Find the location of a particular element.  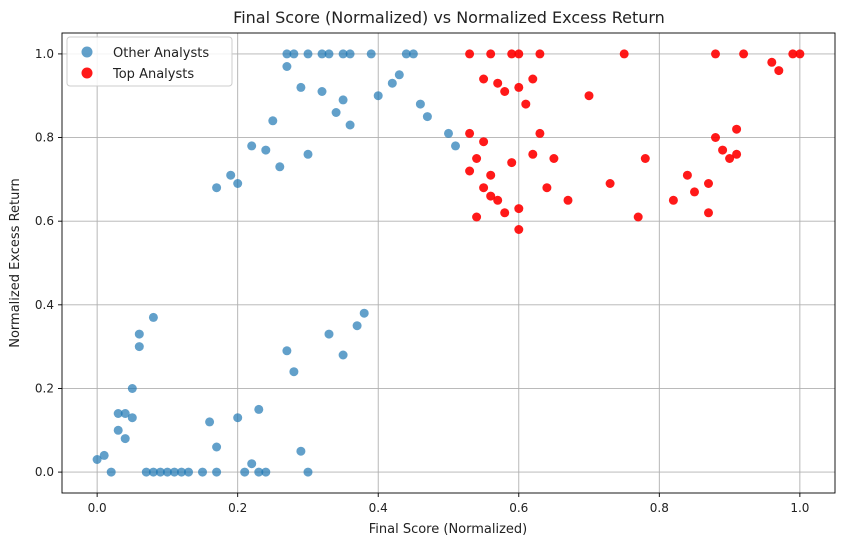

x-tick-label: 0.0 is located at coordinates (97, 508).